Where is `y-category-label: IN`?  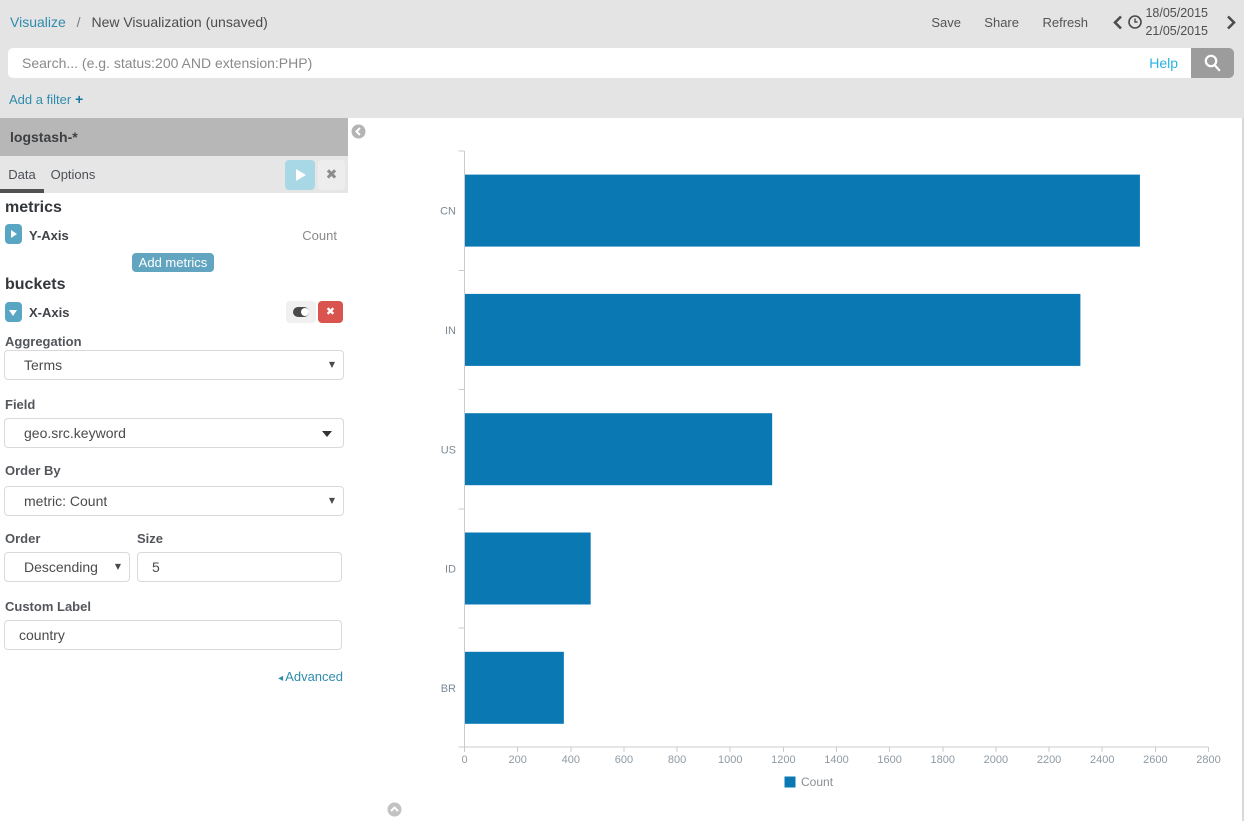 y-category-label: IN is located at coordinates (450, 331).